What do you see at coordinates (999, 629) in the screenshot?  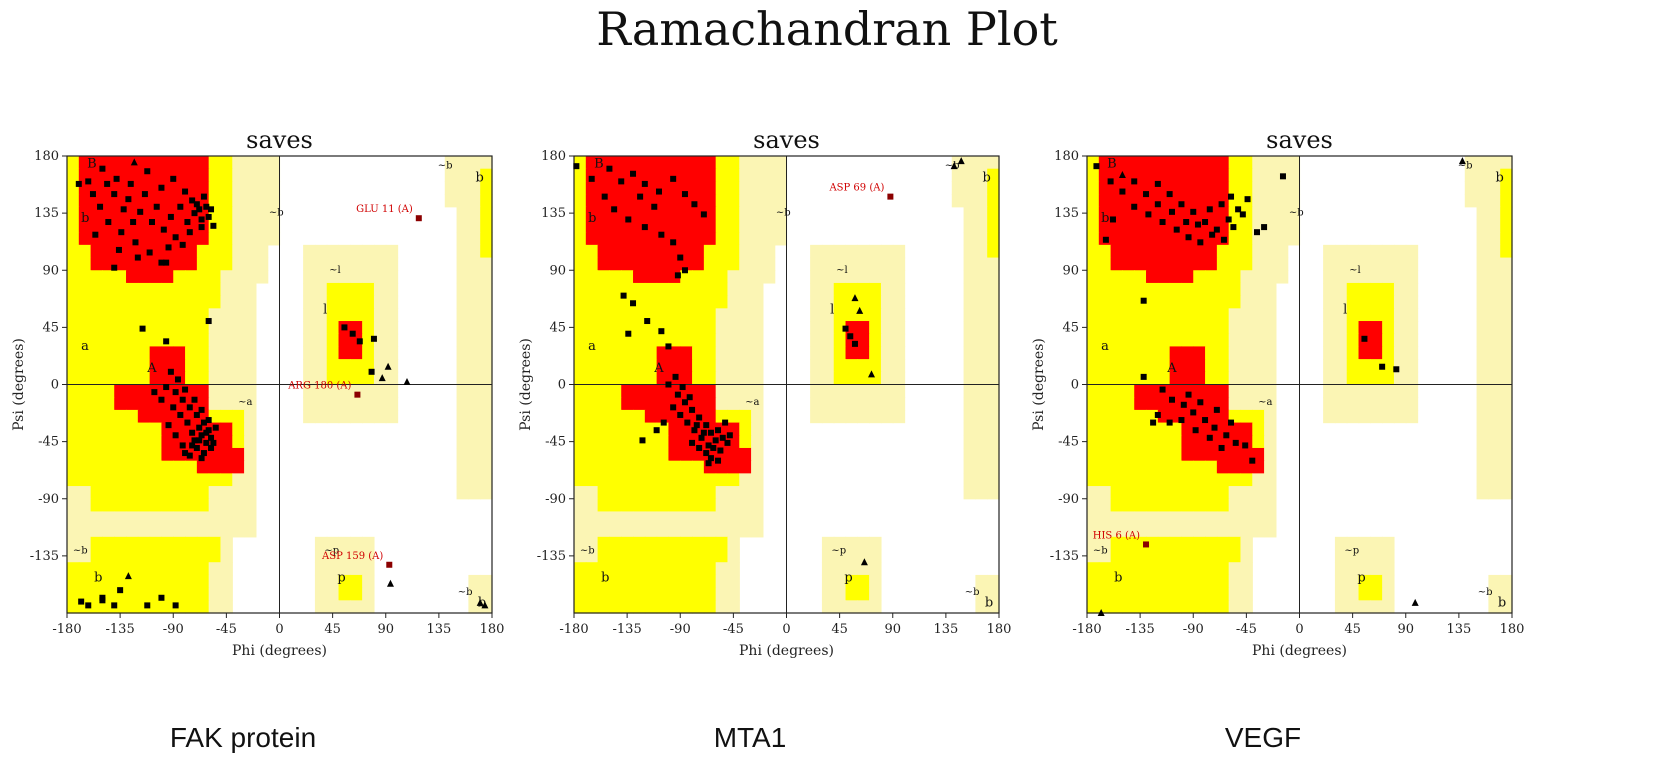 I see `x-tick-label: 180` at bounding box center [999, 629].